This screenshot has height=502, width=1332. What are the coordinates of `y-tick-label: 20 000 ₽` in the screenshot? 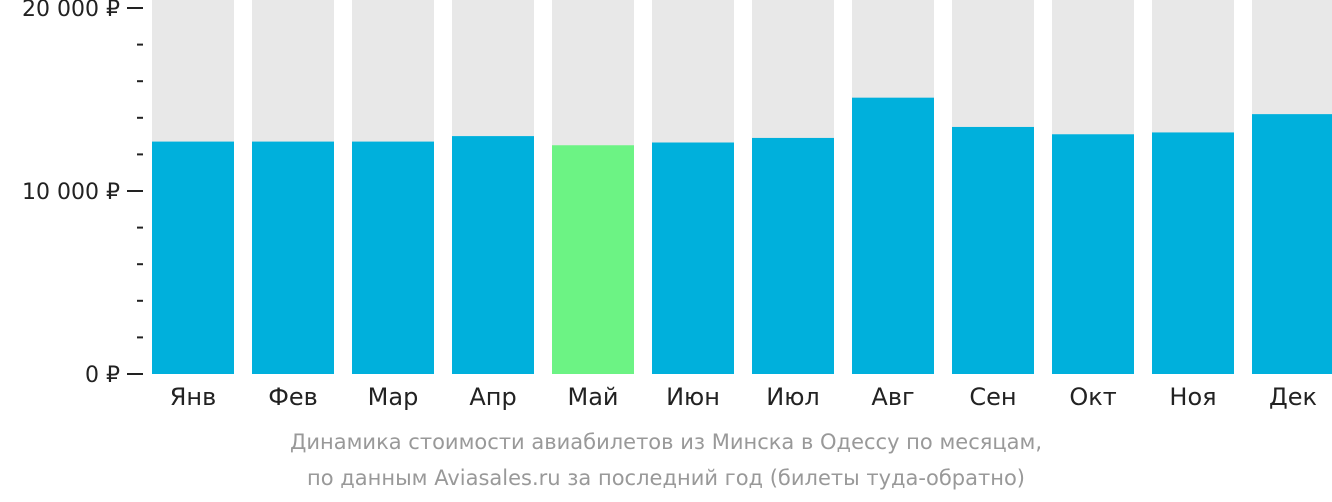 It's located at (71, 11).